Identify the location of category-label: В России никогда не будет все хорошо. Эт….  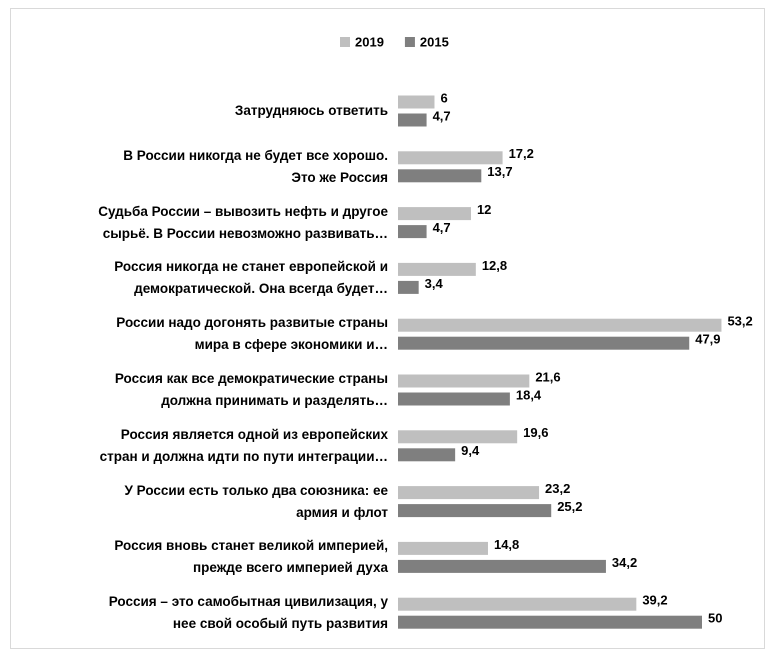
(255, 166).